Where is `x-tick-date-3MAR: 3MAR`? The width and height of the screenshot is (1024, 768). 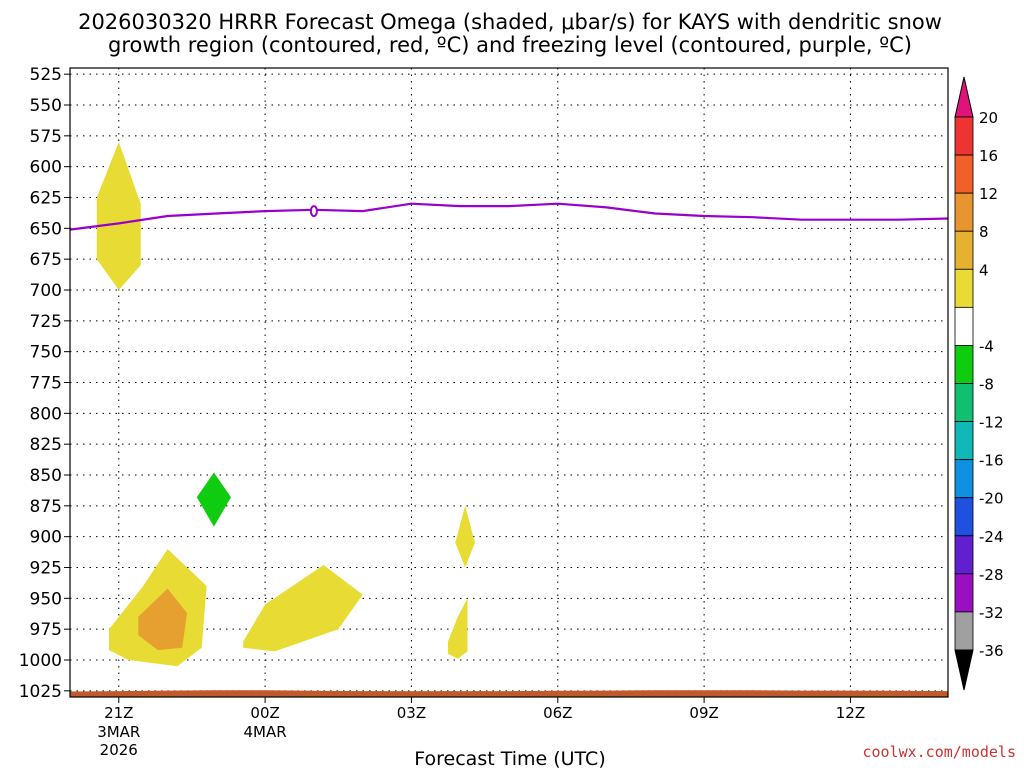
x-tick-date-3MAR: 3MAR is located at coordinates (118, 732).